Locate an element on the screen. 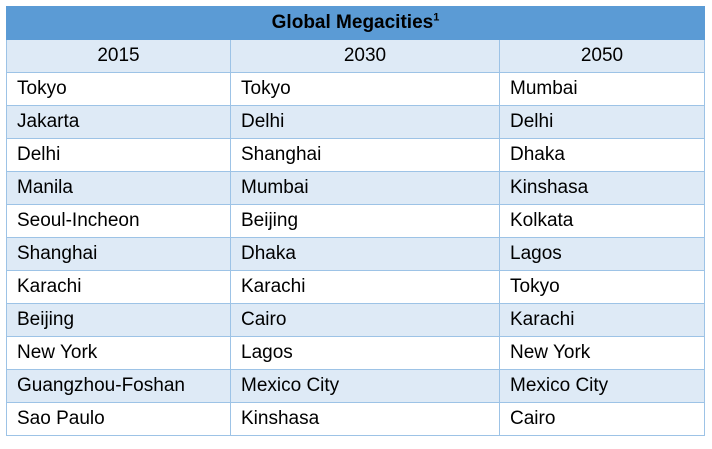 The image size is (712, 449). table-row: Guangzhou-Foshan Mexico City Mexico City is located at coordinates (355, 386).